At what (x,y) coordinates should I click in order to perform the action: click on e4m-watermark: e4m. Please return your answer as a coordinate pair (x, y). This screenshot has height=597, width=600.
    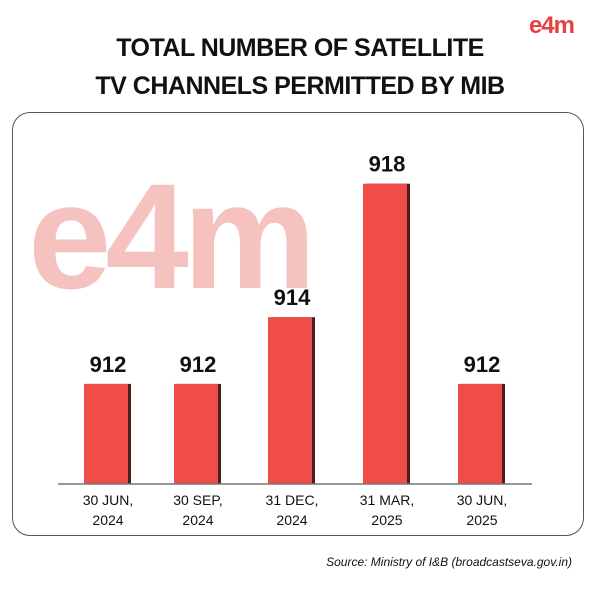
    Looking at the image, I should click on (169, 236).